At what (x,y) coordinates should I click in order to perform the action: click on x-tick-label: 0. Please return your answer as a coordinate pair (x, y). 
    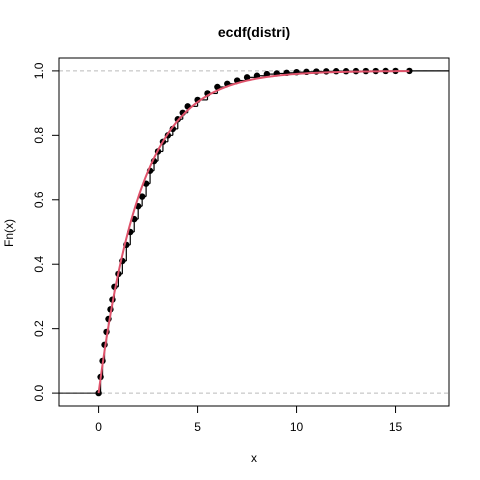
    Looking at the image, I should click on (98, 427).